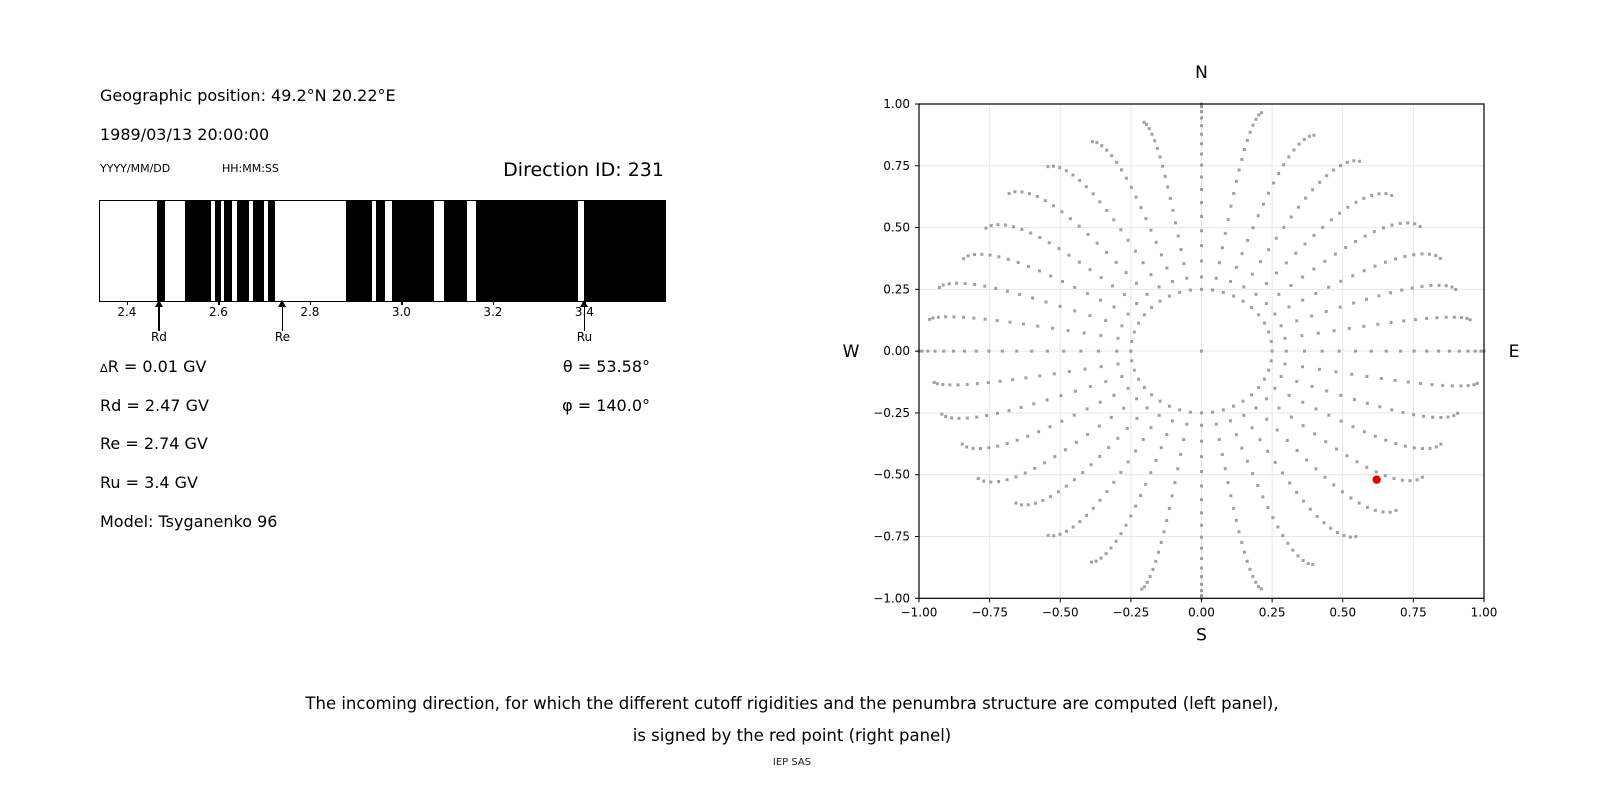 This screenshot has height=800, width=1600. I want to click on x-tick-label: −1.00, so click(919, 612).